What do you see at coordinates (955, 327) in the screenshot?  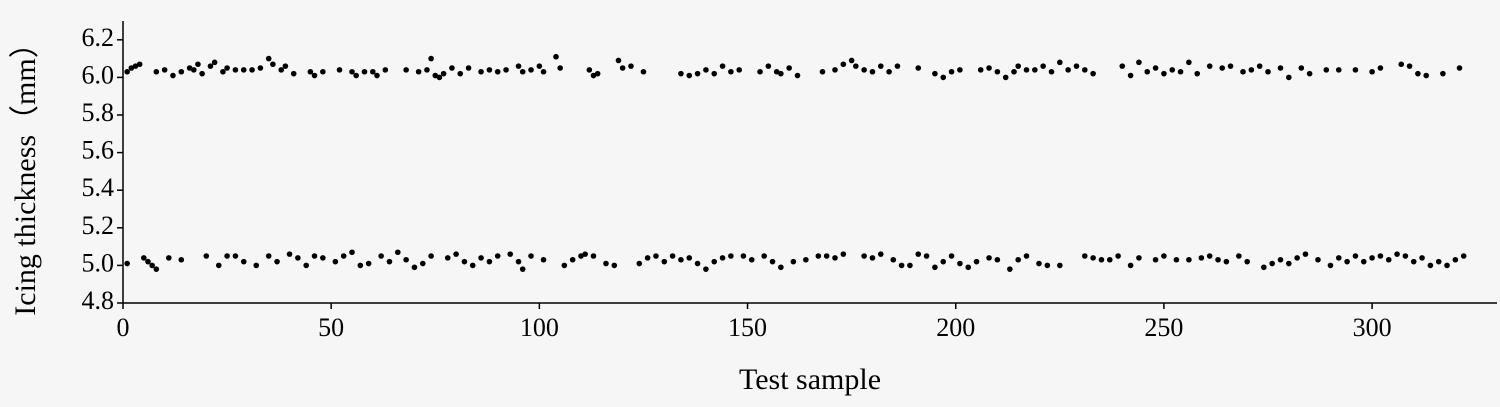 I see `x-tick-label: 200` at bounding box center [955, 327].